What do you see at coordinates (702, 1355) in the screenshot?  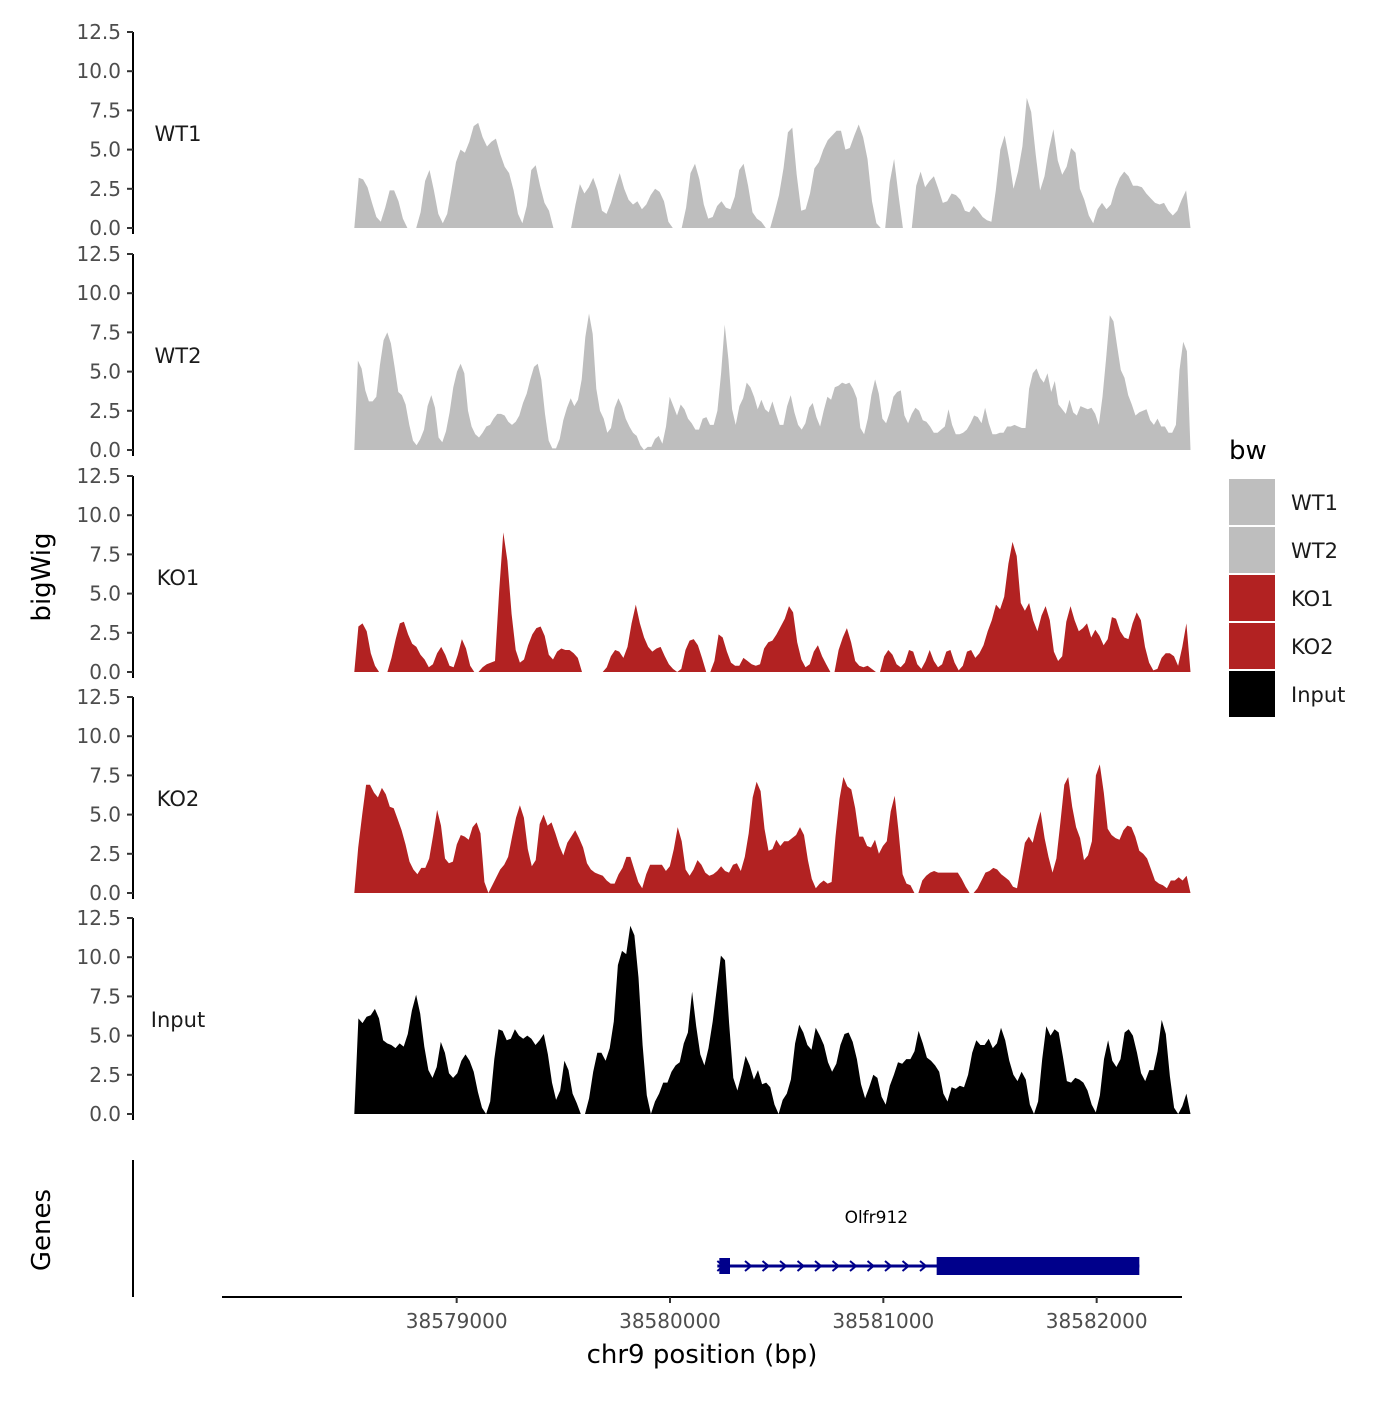 I see `x-axis-title: chr9 position (bp)` at bounding box center [702, 1355].